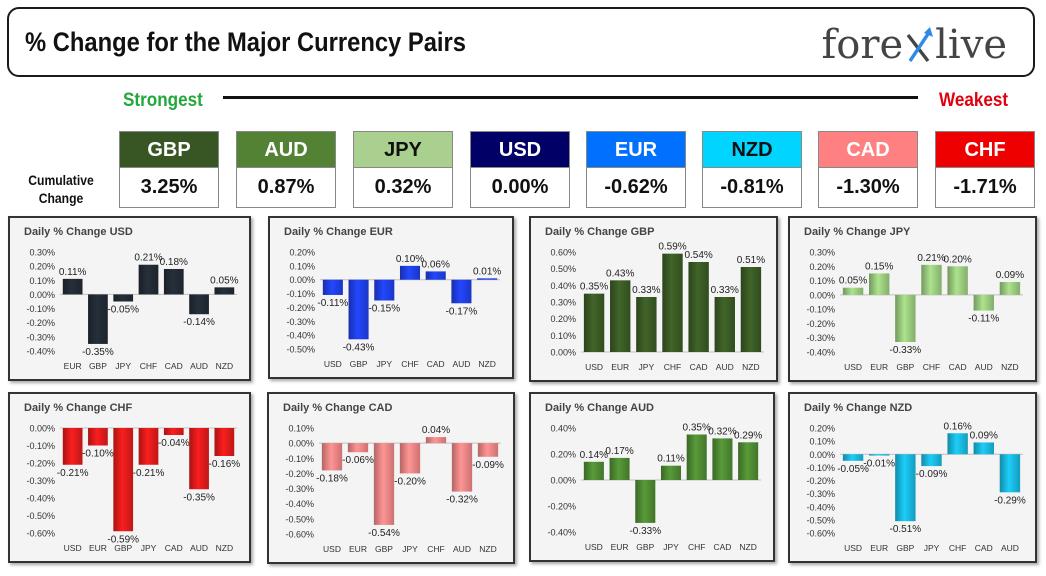  Describe the element at coordinates (487, 271) in the screenshot. I see `data-label: 0.01%` at that location.